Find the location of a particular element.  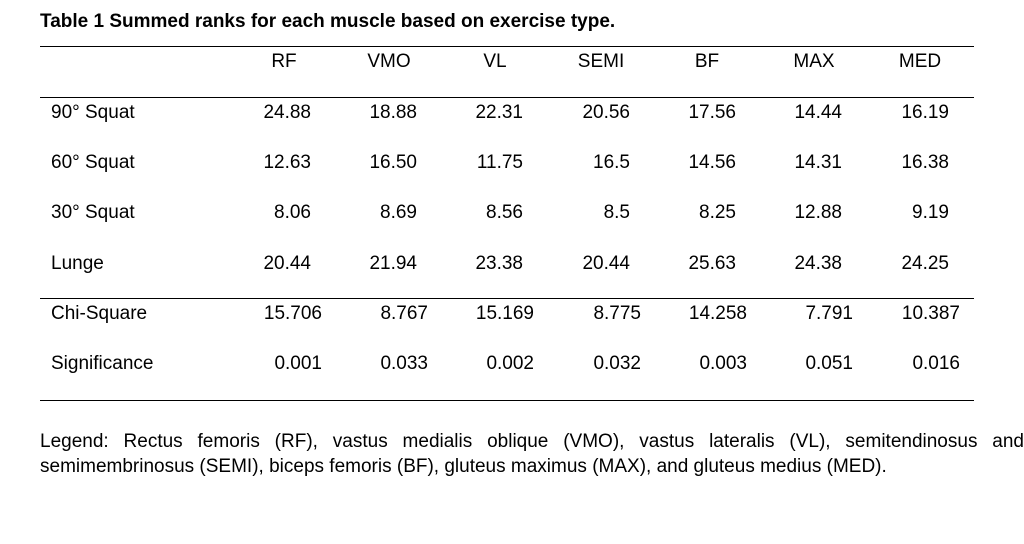

row-label-90-squat: 90° Squat is located at coordinates (93, 112).